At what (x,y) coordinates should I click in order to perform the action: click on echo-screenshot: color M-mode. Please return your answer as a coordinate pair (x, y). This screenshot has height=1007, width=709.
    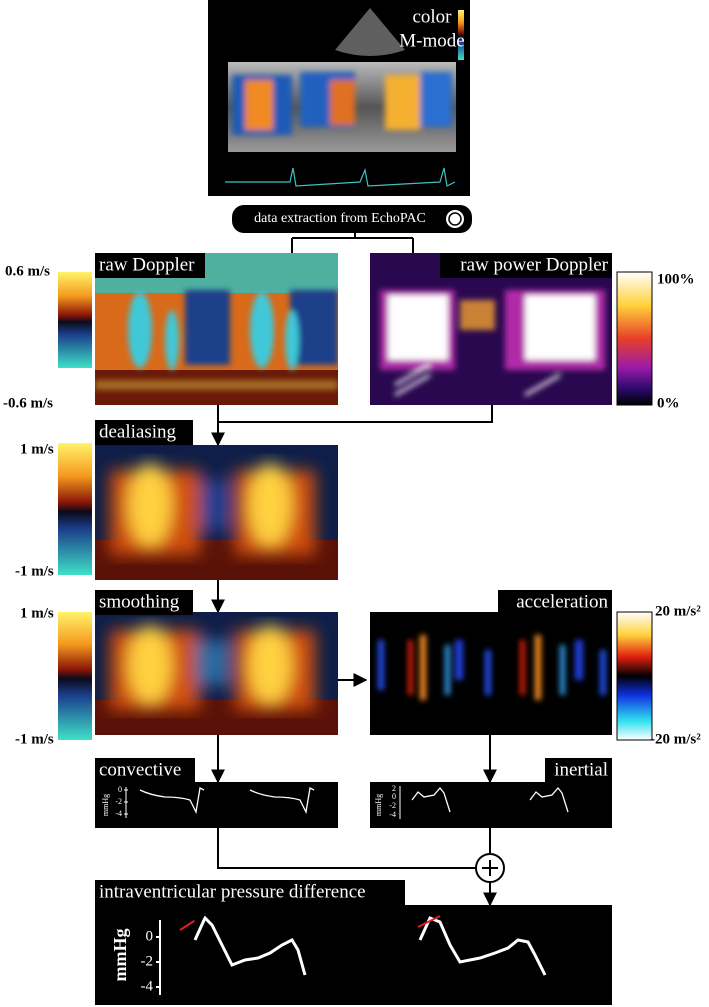
    Looking at the image, I should click on (339, 98).